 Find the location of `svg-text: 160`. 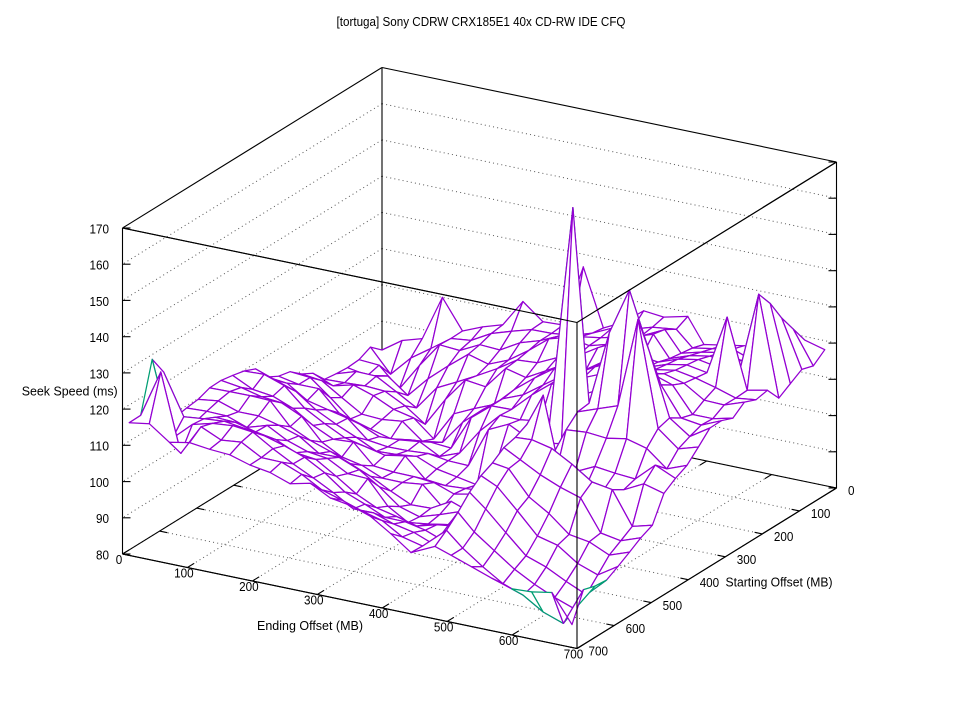

svg-text: 160 is located at coordinates (100, 265).